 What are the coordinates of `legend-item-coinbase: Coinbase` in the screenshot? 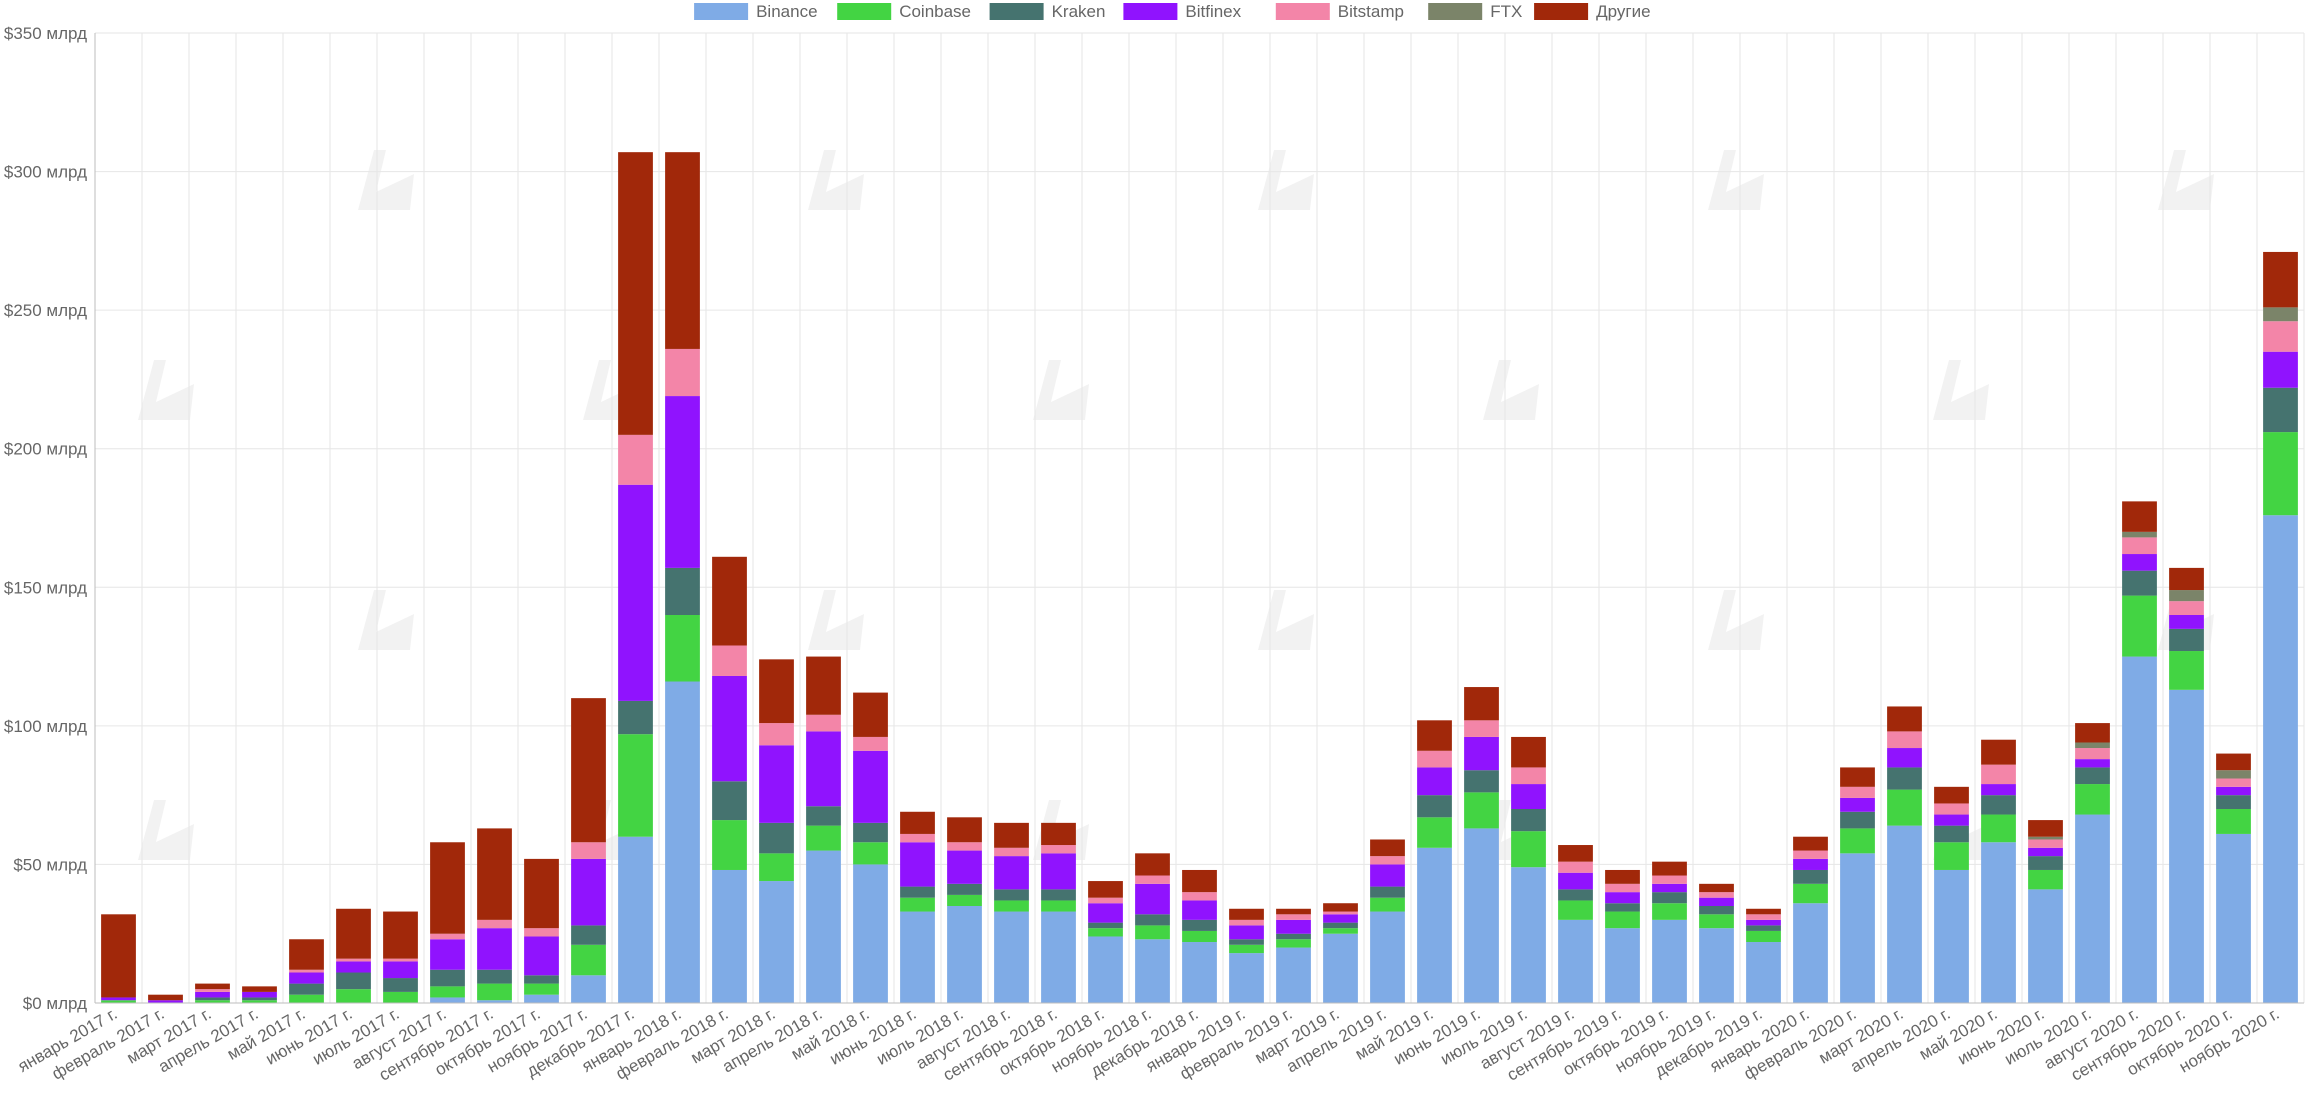 It's located at (904, 11).